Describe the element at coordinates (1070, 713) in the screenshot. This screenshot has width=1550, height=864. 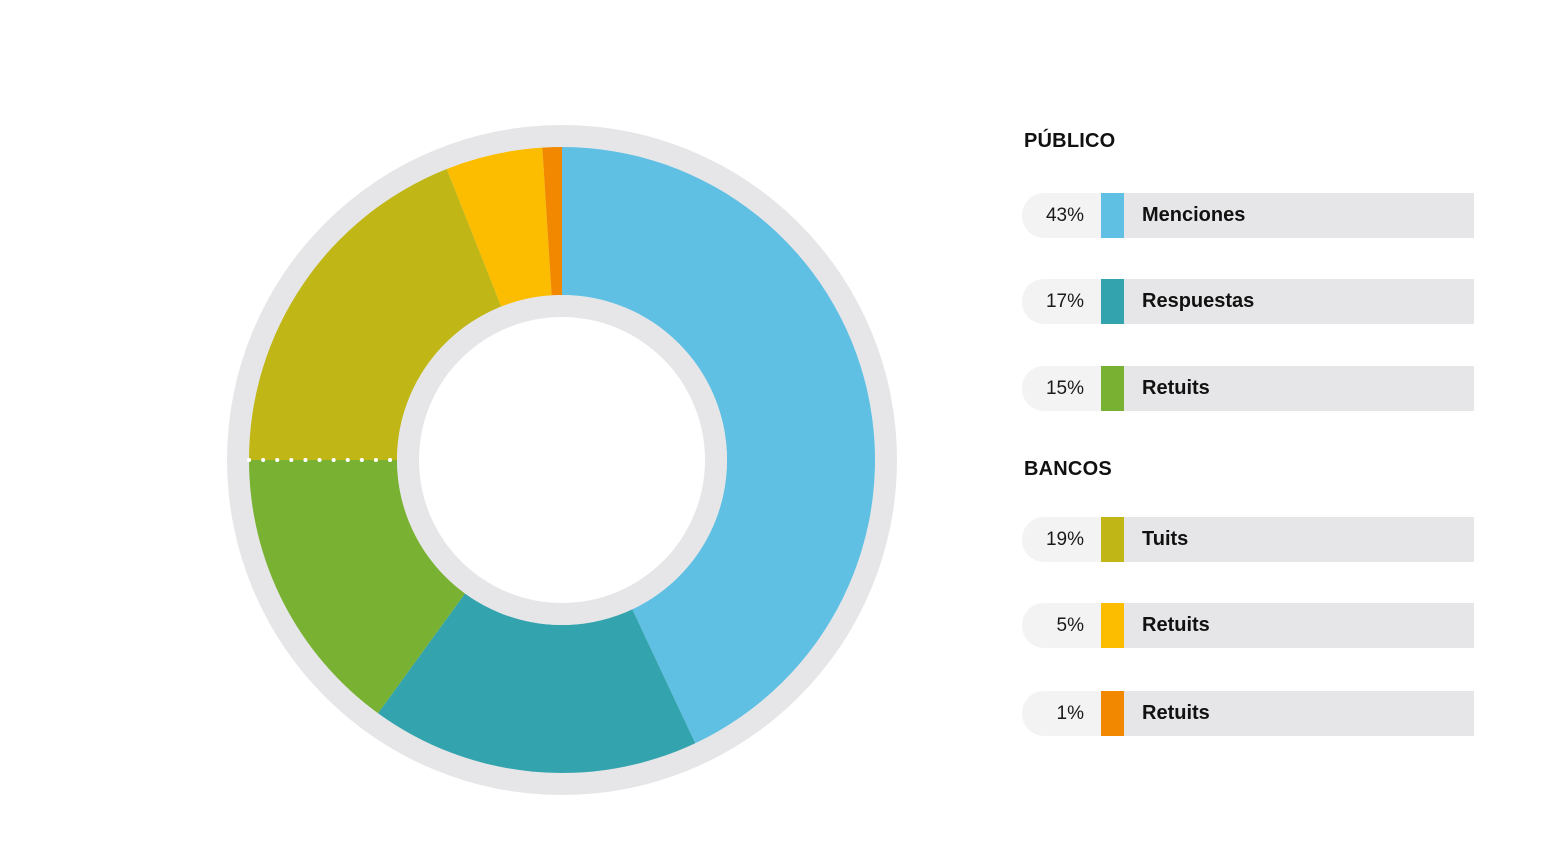
I see `legend-pct: 1%` at that location.